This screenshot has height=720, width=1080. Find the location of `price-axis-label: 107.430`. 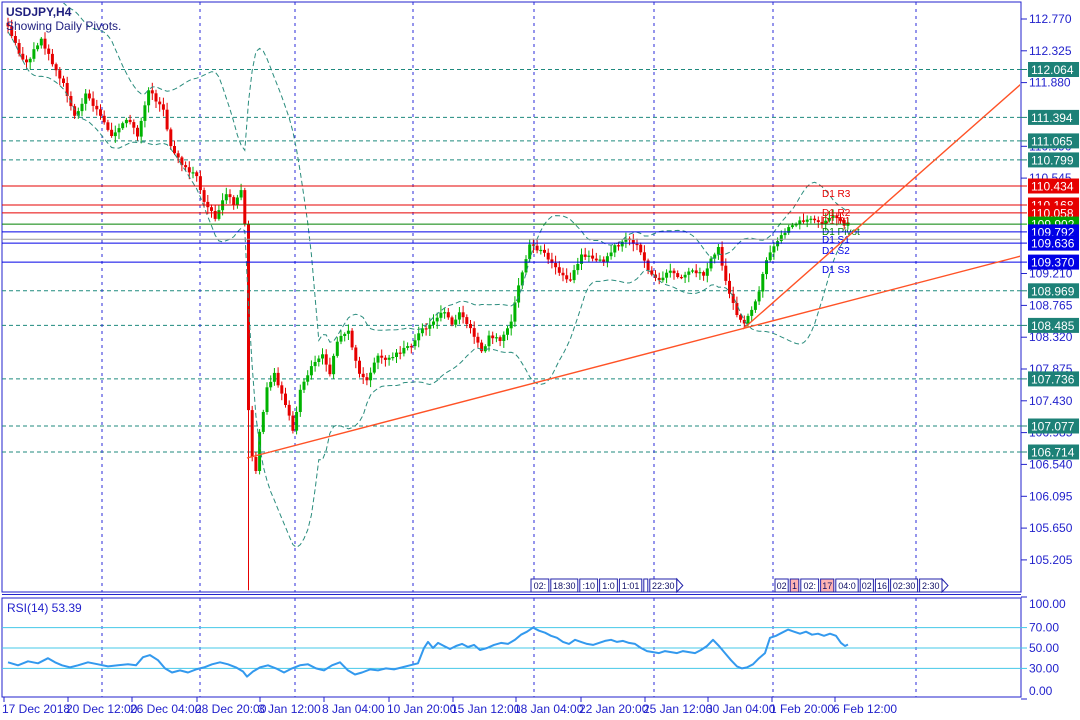

price-axis-label: 107.430 is located at coordinates (1051, 401).